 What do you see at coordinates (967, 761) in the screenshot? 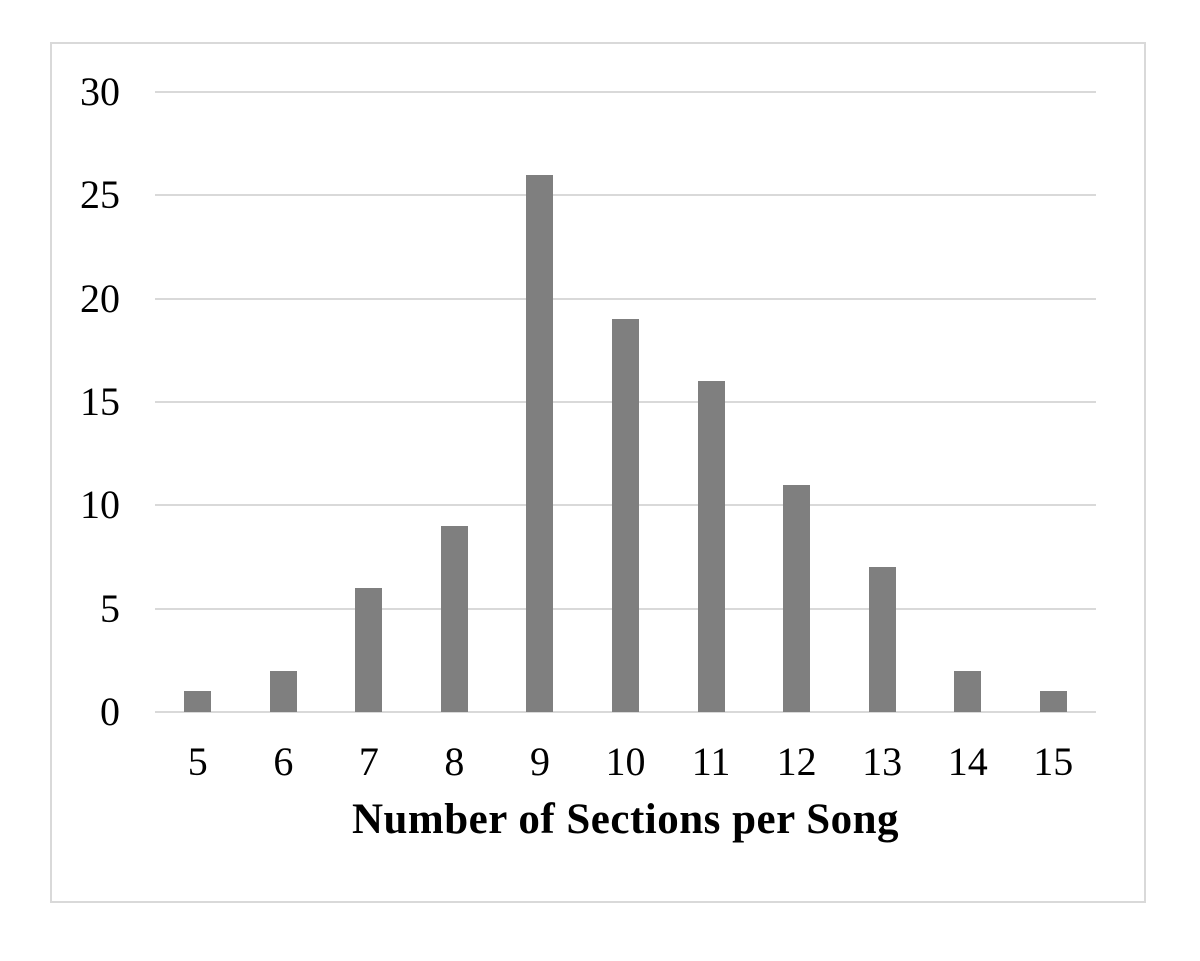
I see `x-tick-label: 14` at bounding box center [967, 761].